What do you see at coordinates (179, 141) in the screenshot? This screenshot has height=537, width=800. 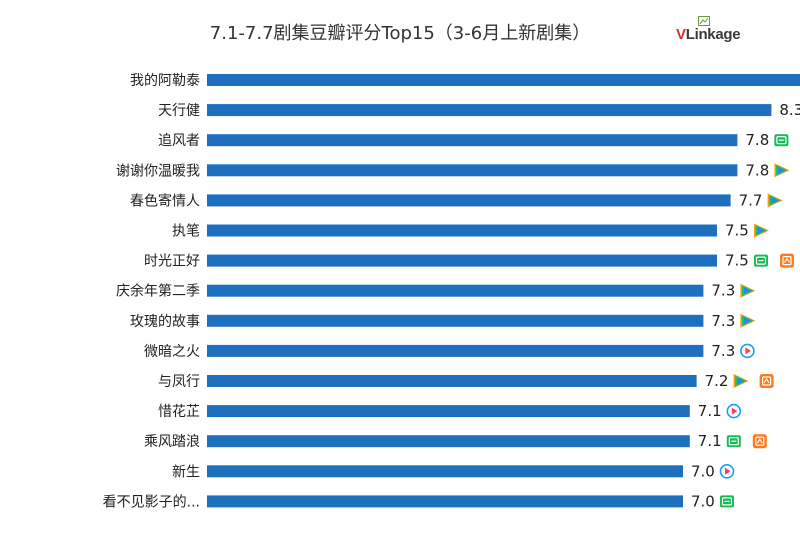 I see `category-label: 追风者` at bounding box center [179, 141].